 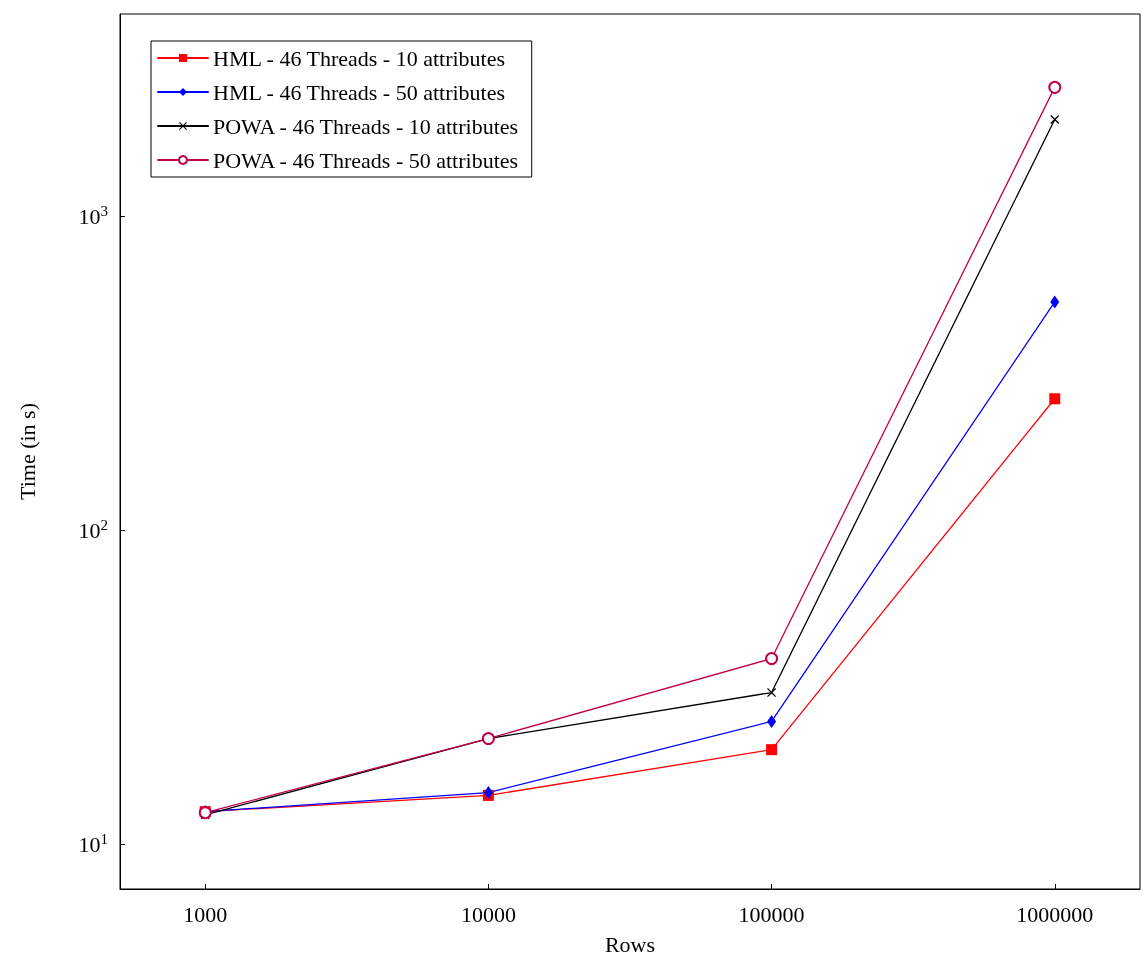 I want to click on y-tick-label: 10$^{3}$, so click(x=93, y=216).